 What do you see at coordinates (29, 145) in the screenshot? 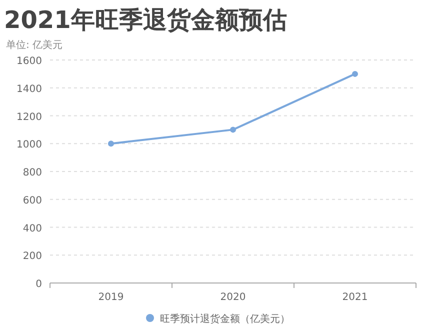
I see `y-tick-label: 1000` at bounding box center [29, 145].